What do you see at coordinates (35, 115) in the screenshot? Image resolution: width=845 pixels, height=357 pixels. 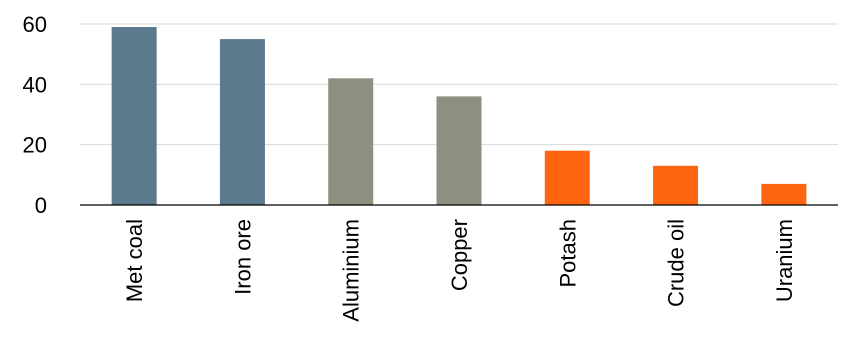 I see `y-axis-ticks: 0 20 40 60` at bounding box center [35, 115].